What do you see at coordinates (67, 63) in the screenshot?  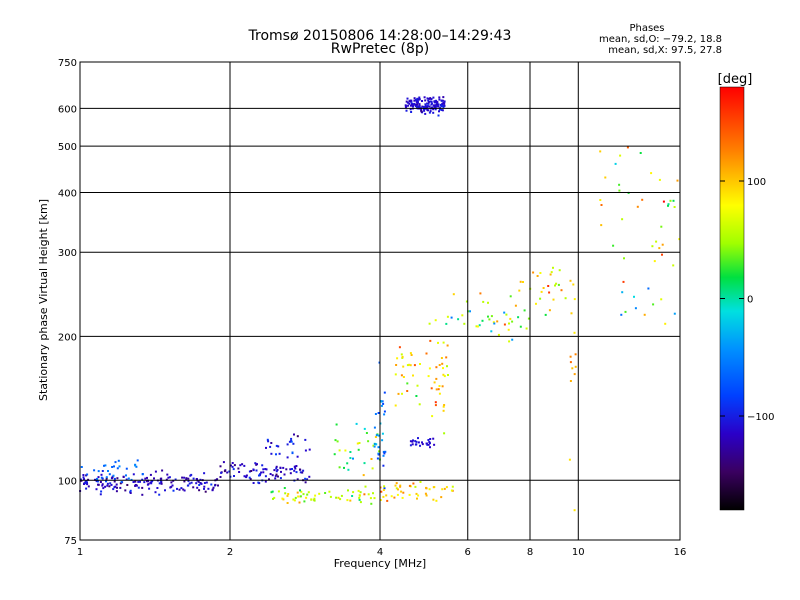 I see `y-tick-label: 750` at bounding box center [67, 63].